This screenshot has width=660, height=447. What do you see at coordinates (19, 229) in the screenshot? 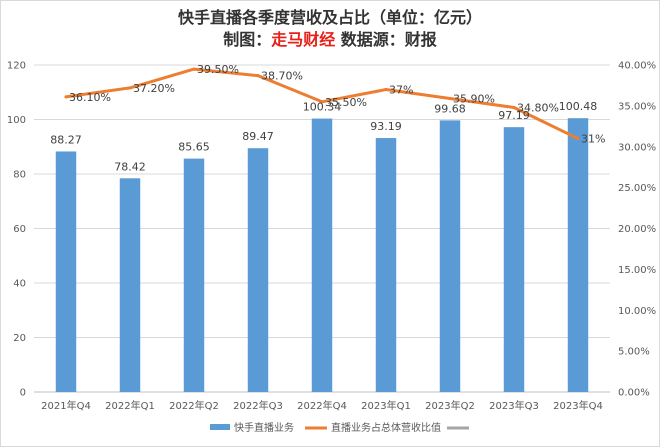
I see `y-left-tick-label: 60` at bounding box center [19, 229].